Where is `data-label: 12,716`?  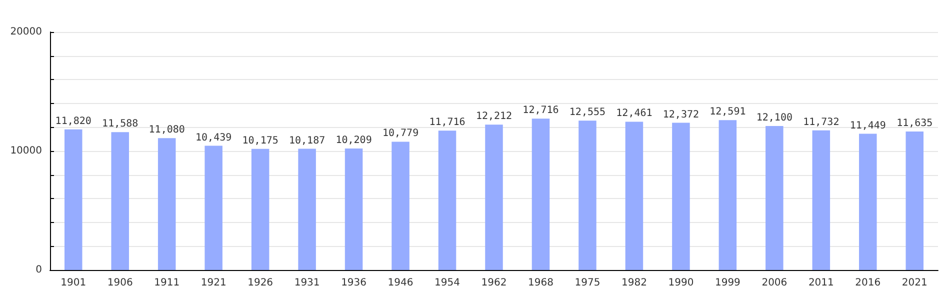
data-label: 12,716 is located at coordinates (540, 110).